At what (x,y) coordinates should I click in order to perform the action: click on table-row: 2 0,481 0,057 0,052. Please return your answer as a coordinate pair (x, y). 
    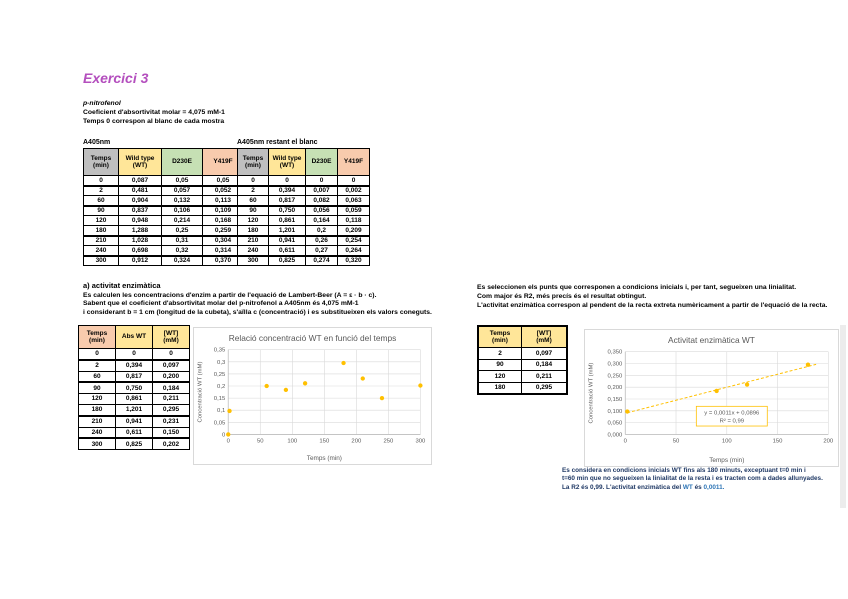
    Looking at the image, I should click on (163, 191).